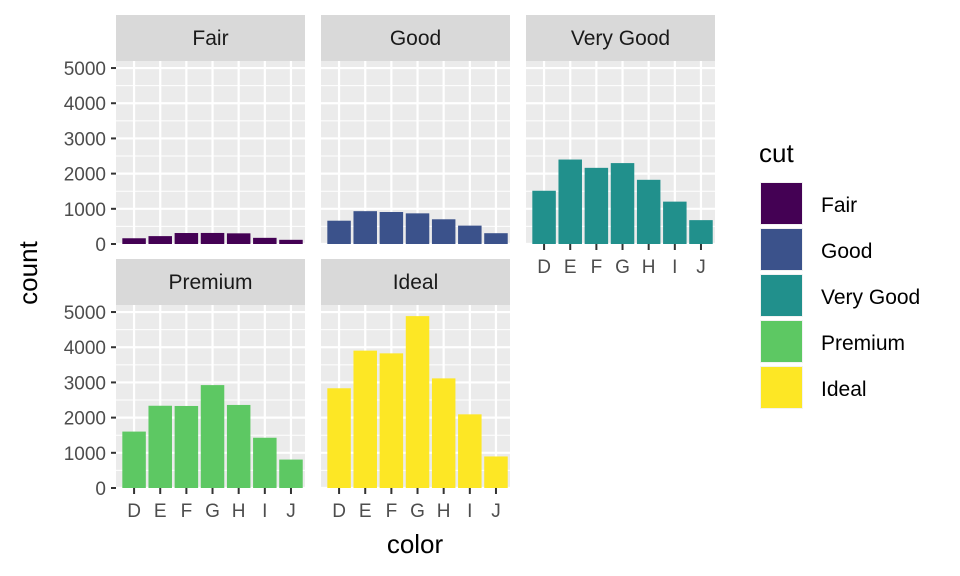  I want to click on legend-key-ideal, so click(781, 387).